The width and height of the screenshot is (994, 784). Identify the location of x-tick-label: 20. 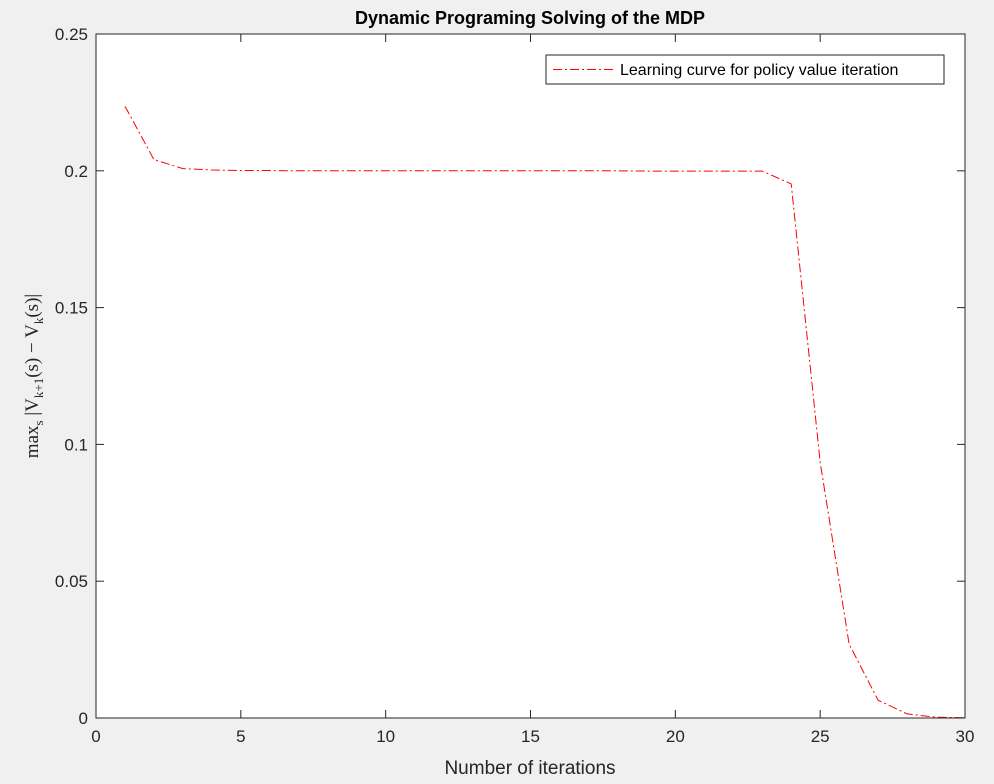
(675, 736).